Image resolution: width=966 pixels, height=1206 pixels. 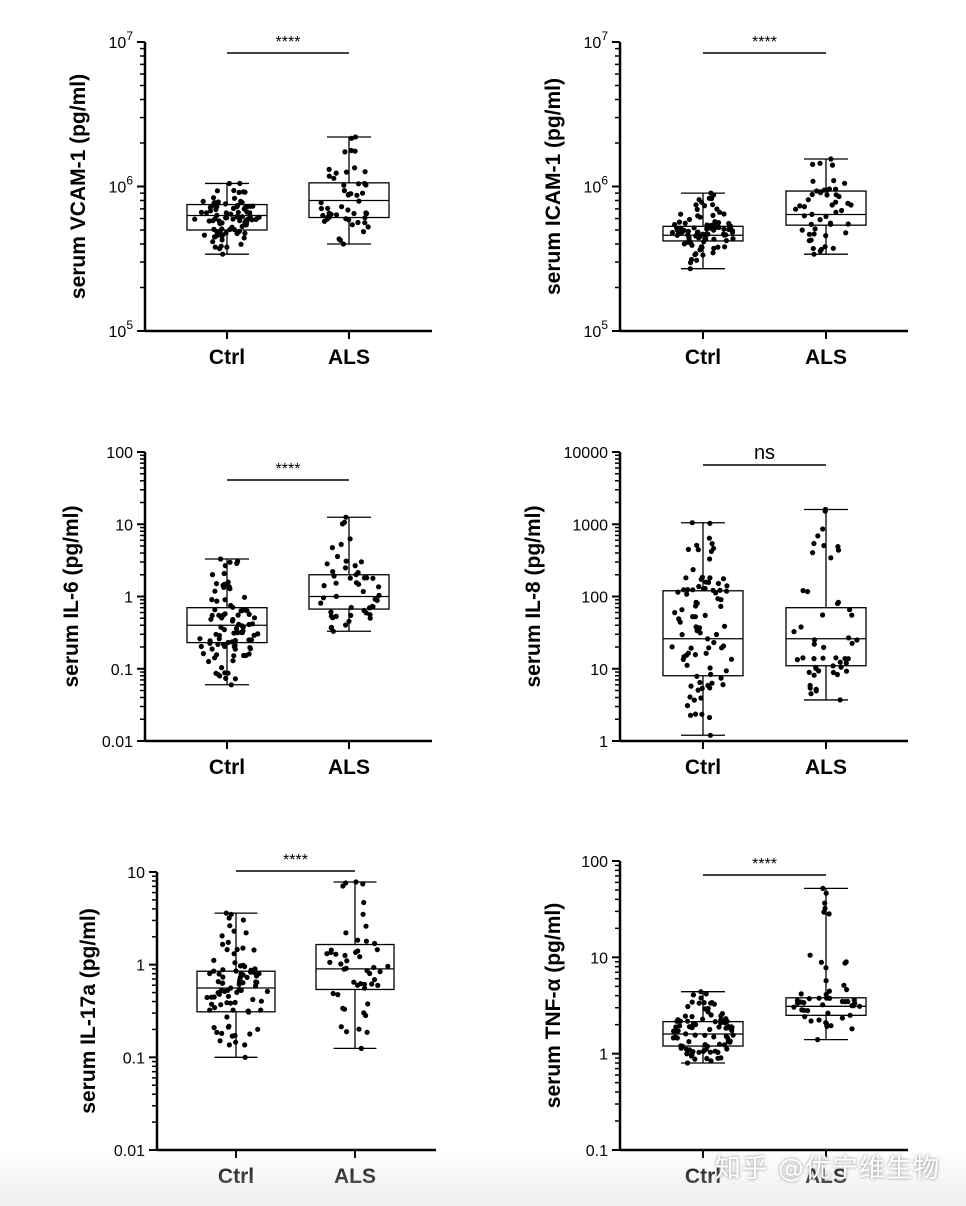 I want to click on x-tick-label: Ctrl, so click(x=703, y=357).